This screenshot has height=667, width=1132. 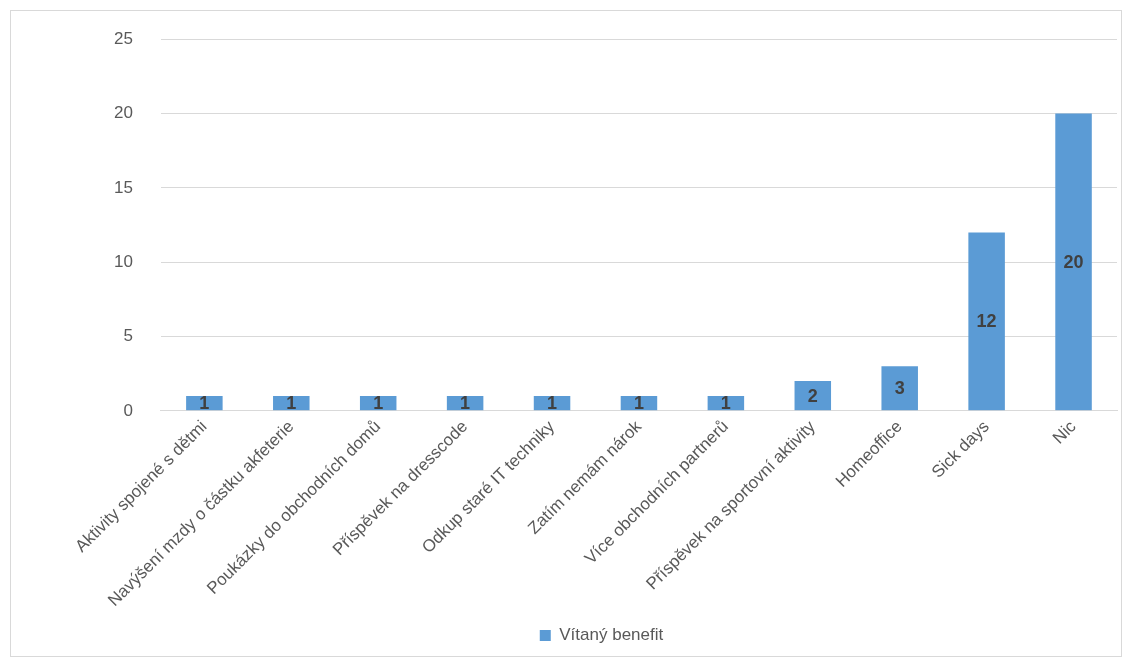 What do you see at coordinates (128, 410) in the screenshot?
I see `y-tick-label: 0` at bounding box center [128, 410].